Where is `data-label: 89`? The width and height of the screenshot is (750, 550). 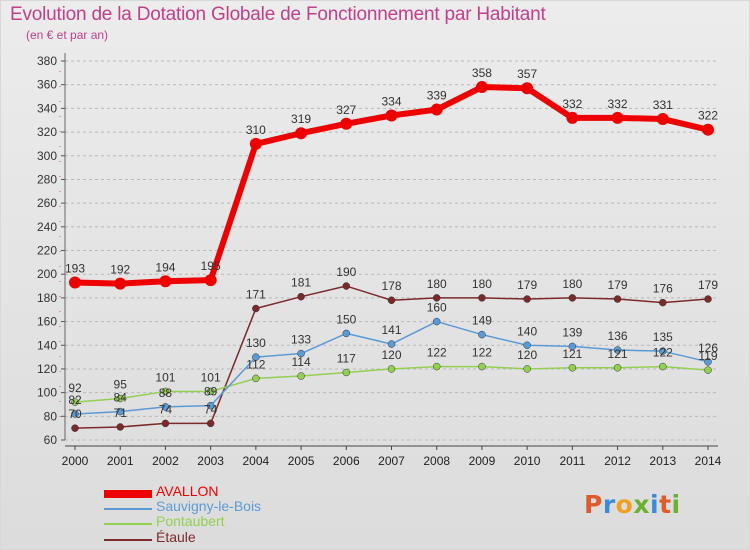 data-label: 89 is located at coordinates (211, 392).